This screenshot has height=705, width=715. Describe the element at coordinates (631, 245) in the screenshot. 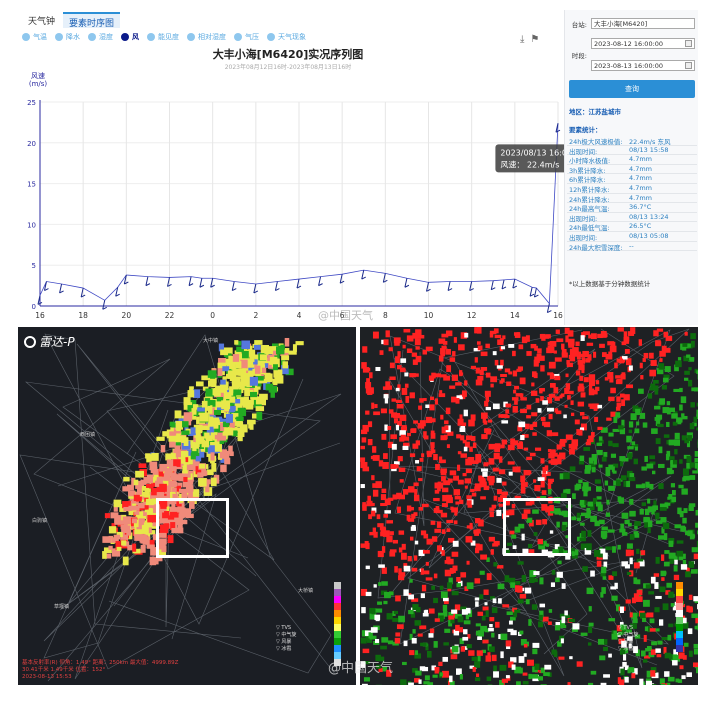

I see `stats-value: --` at that location.